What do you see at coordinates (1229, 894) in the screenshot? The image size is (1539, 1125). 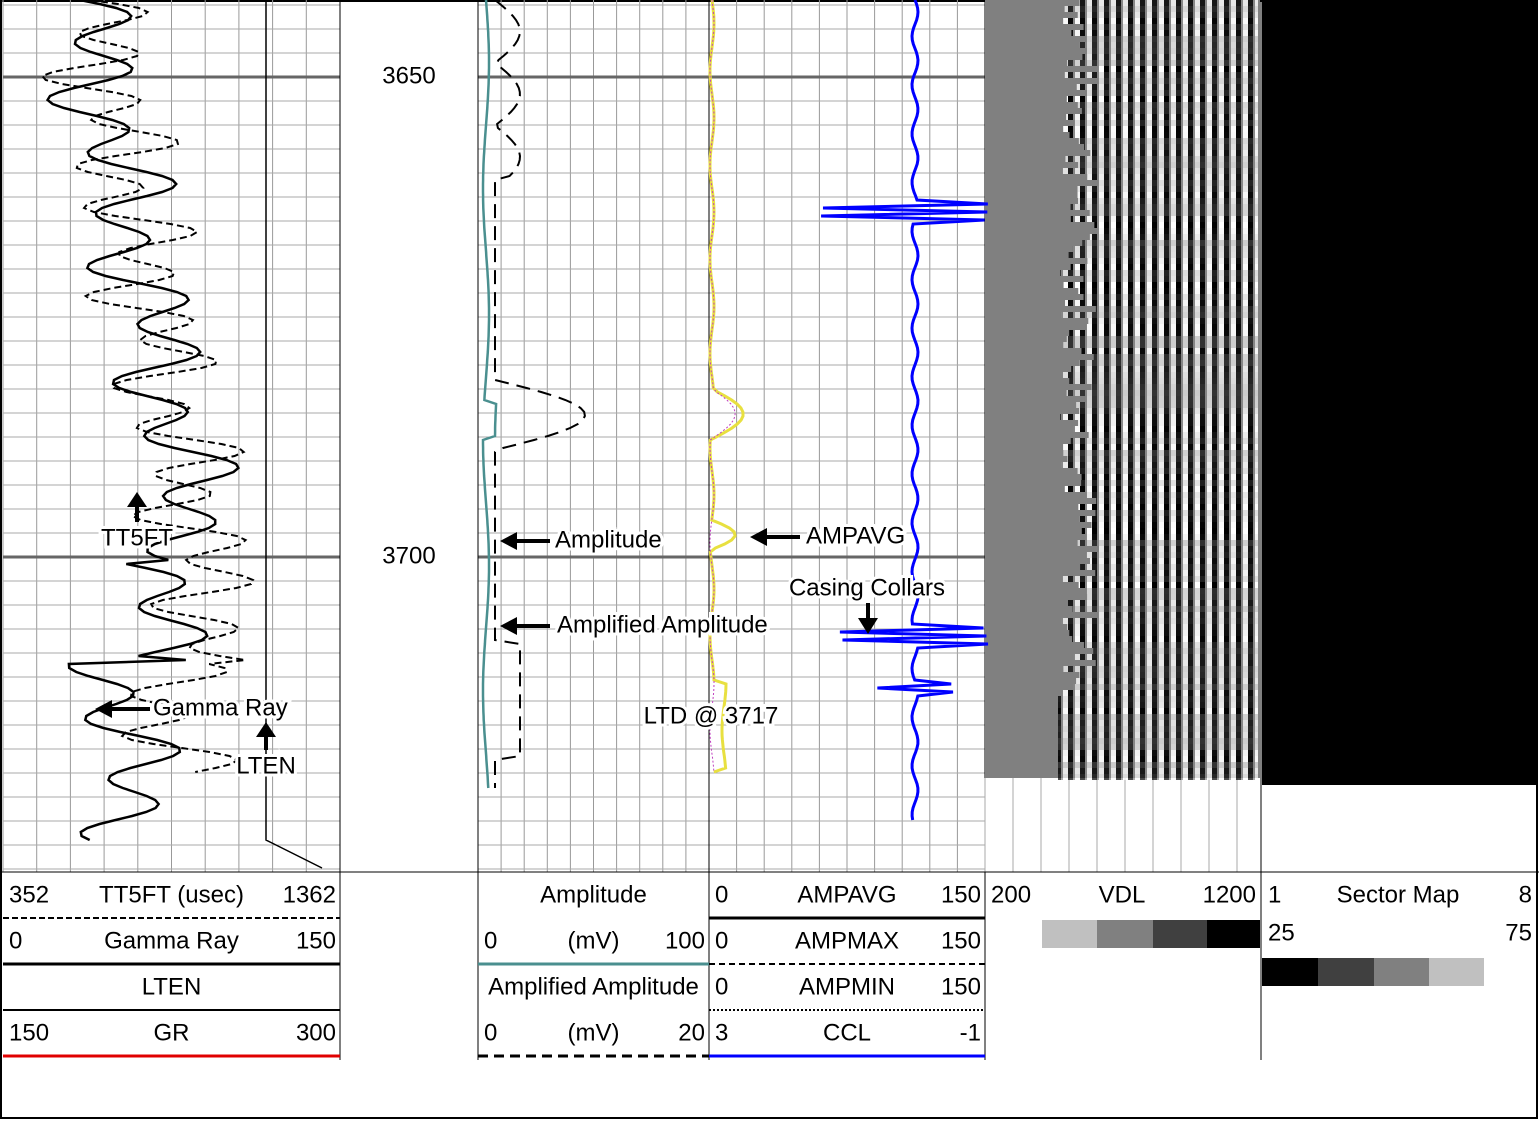 I see `scale-right: 1200` at bounding box center [1229, 894].